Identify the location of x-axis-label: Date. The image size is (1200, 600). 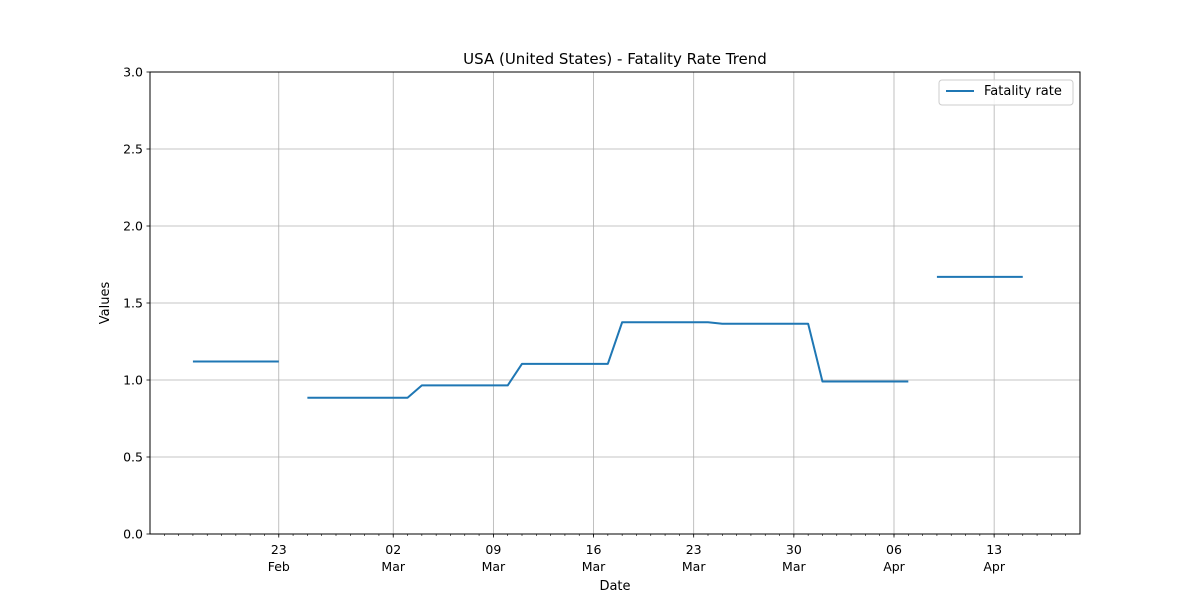
(614, 586).